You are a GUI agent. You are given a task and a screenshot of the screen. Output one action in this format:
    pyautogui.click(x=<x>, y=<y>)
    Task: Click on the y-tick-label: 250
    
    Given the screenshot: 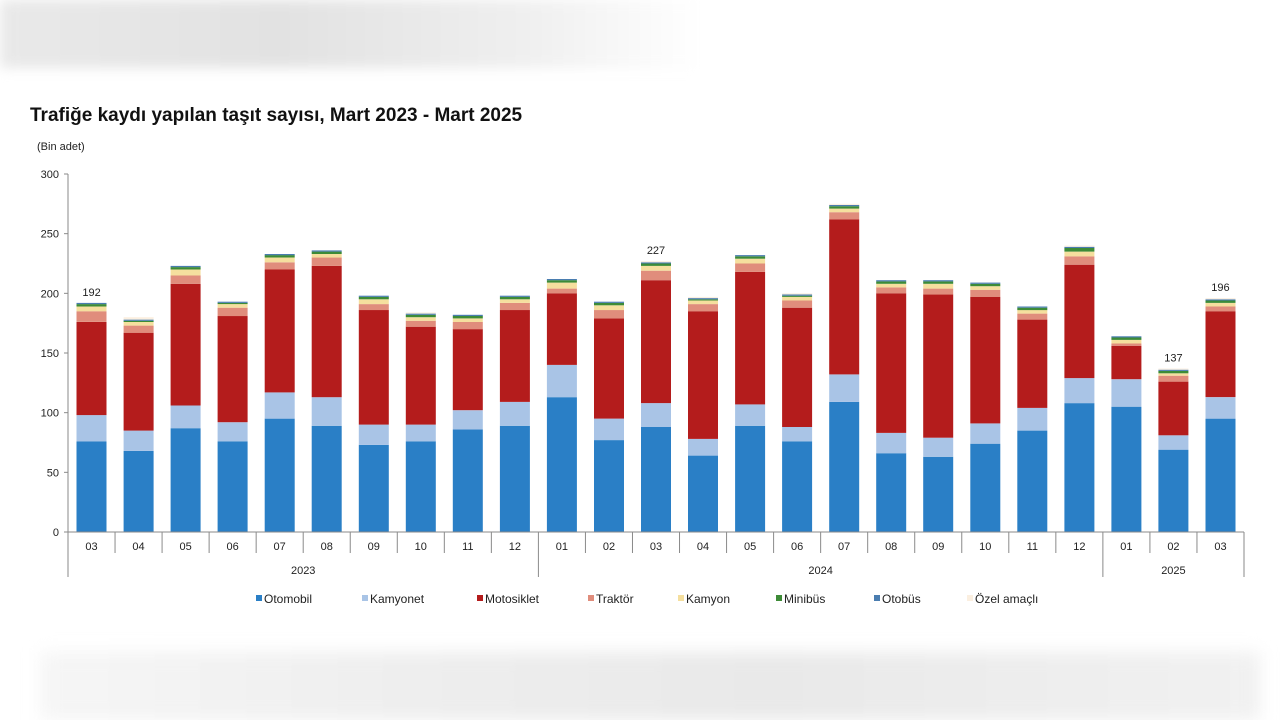 What is the action you would take?
    pyautogui.click(x=50, y=235)
    